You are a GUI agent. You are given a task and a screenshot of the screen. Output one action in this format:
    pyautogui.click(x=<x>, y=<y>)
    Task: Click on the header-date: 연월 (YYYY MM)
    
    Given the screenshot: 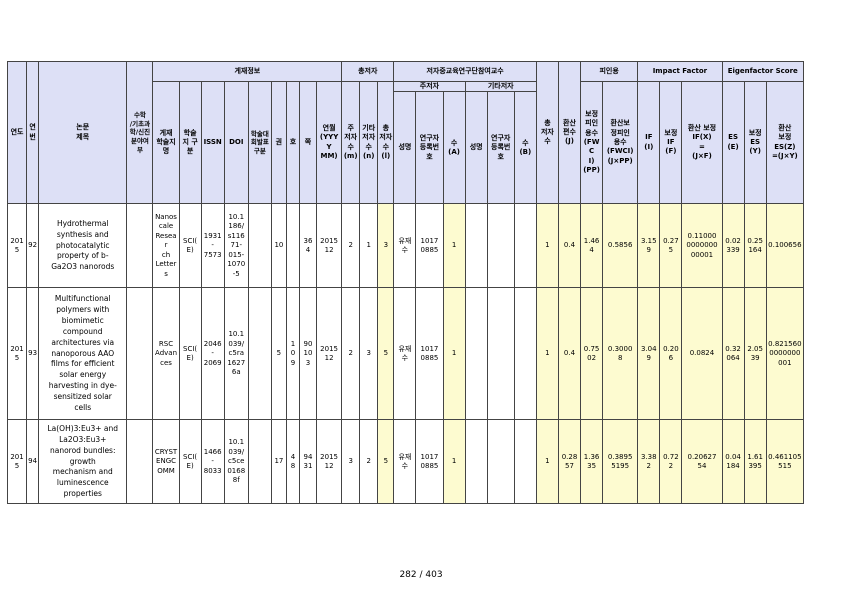 What is the action you would take?
    pyautogui.click(x=329, y=142)
    